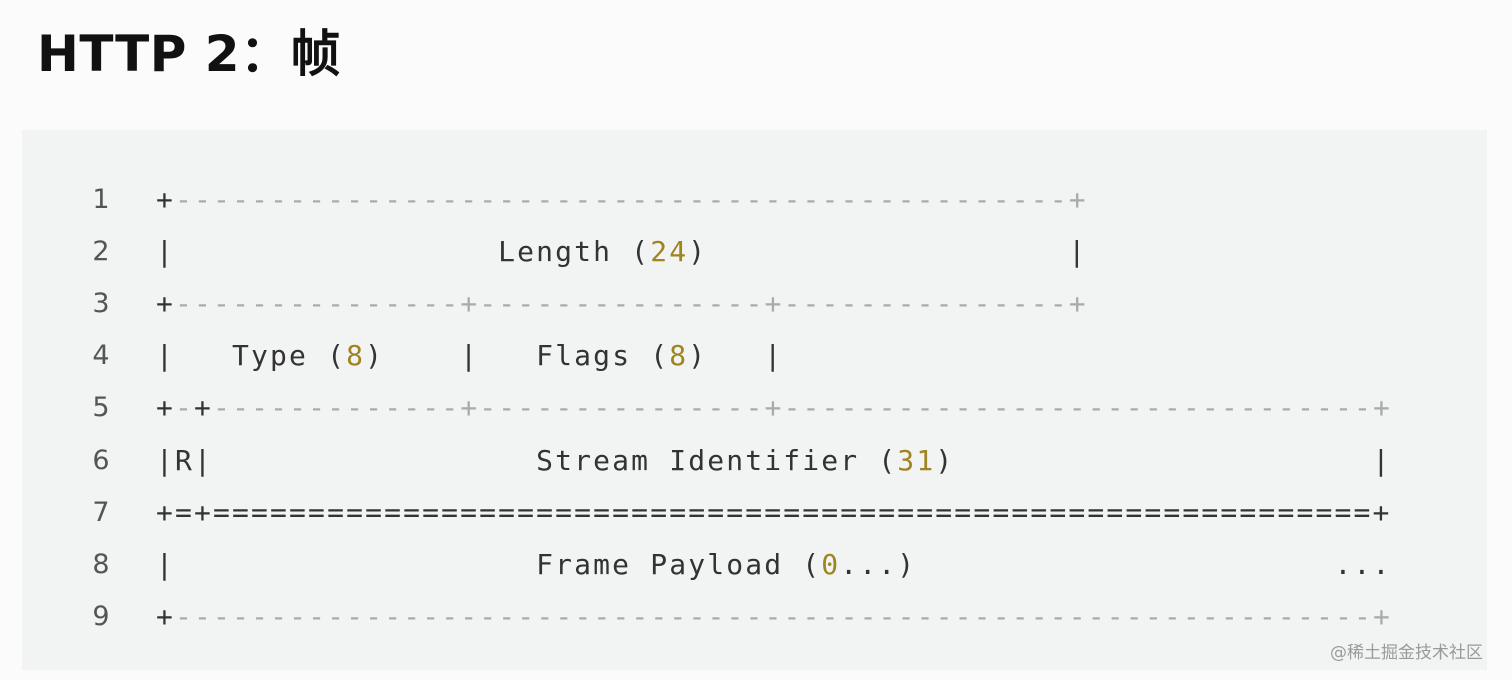 The image size is (1512, 680). What do you see at coordinates (622, 252) in the screenshot?
I see `code-text: | Length (24) |` at bounding box center [622, 252].